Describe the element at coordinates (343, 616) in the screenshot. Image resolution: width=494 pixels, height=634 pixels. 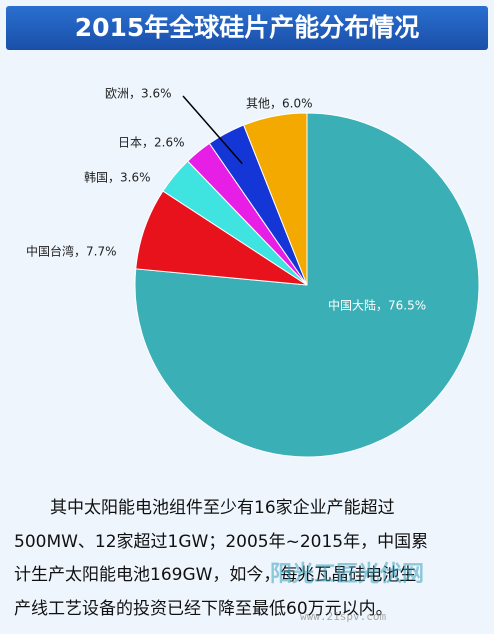
I see `watermark-url: www.21spv.com` at that location.